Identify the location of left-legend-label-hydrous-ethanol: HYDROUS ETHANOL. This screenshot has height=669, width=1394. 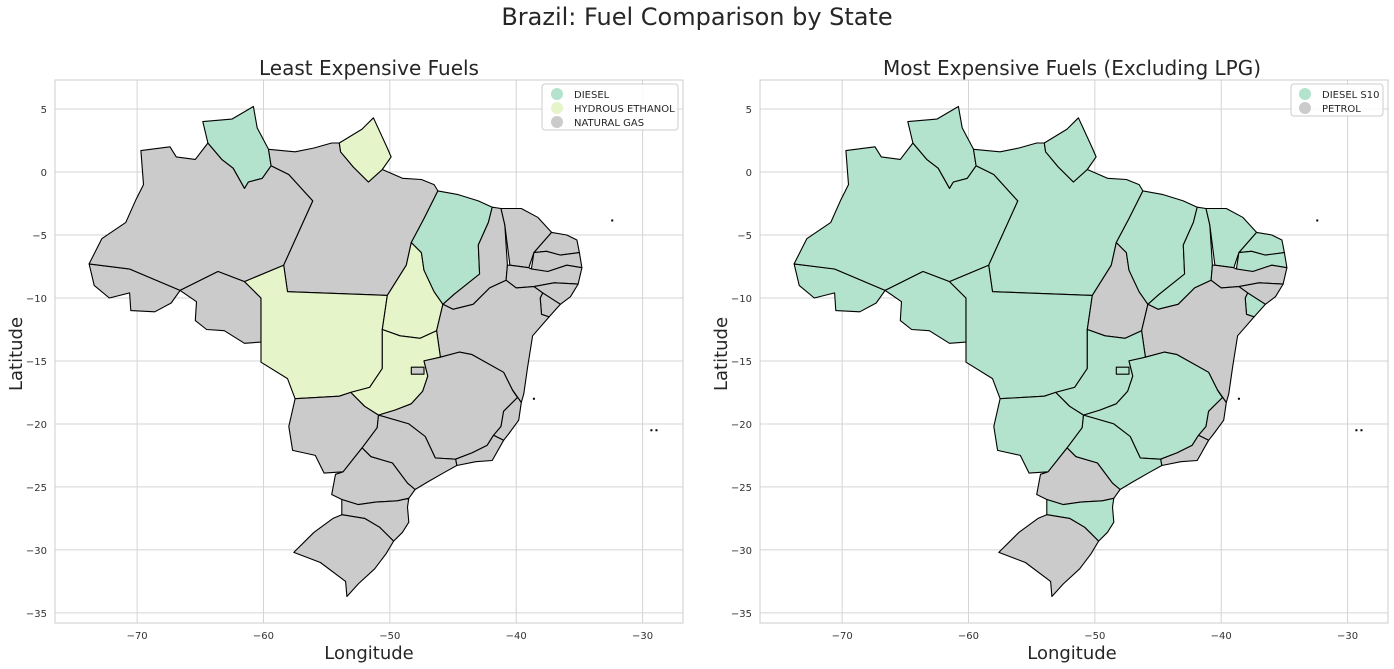
(624, 109).